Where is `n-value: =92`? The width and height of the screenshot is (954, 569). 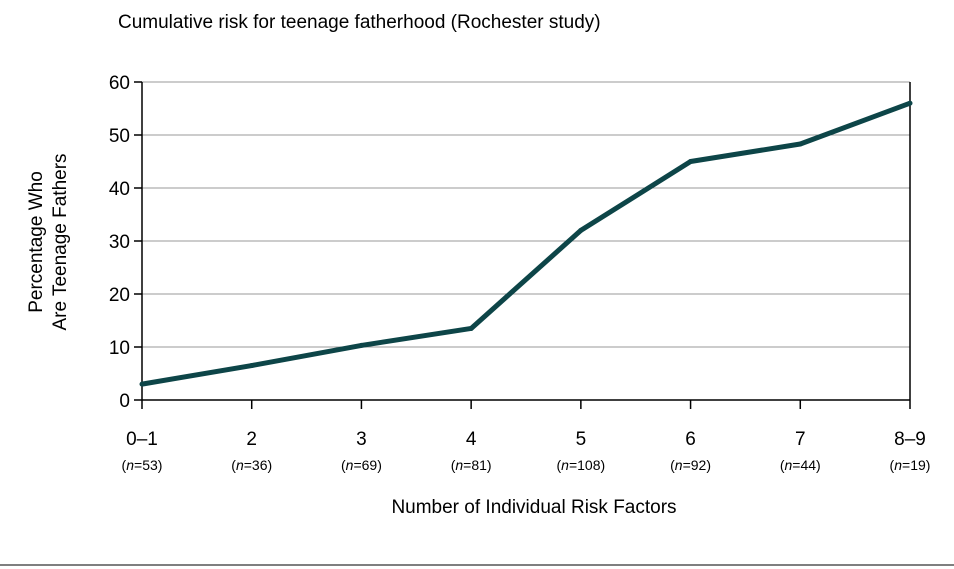
n-value: =92 is located at coordinates (695, 465).